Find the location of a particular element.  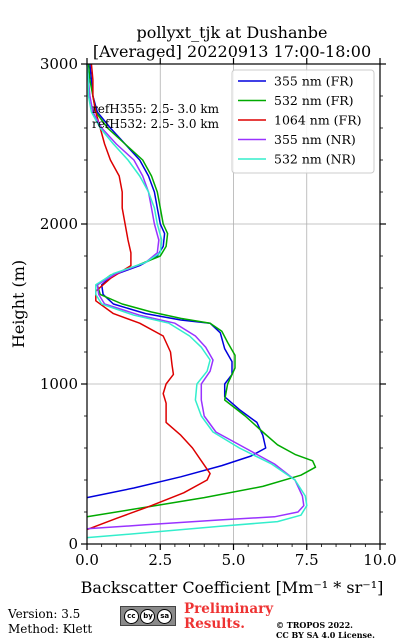

legend-label-3: 1064 nm (FR) is located at coordinates (318, 120).